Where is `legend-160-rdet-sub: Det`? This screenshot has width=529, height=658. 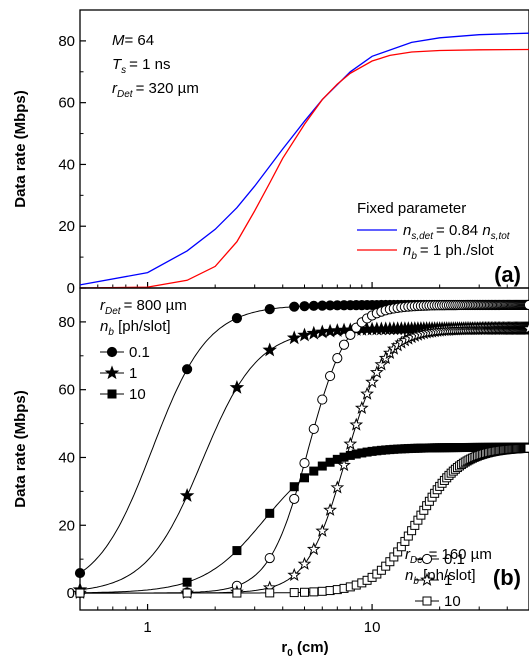
legend-160-rdet-sub: Det is located at coordinates (418, 560).